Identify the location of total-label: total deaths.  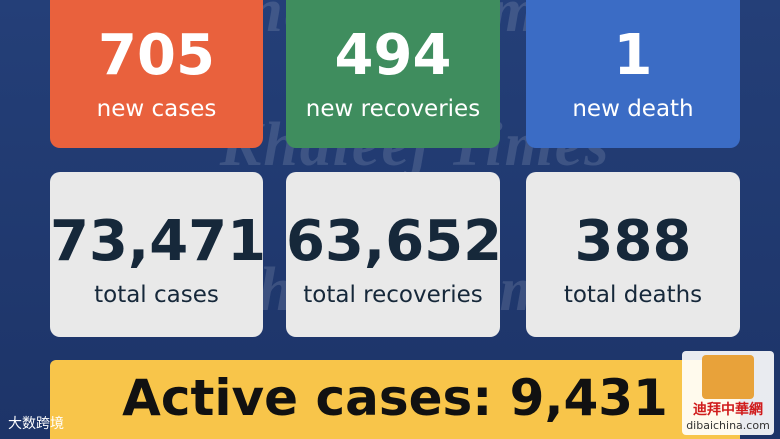
(633, 295).